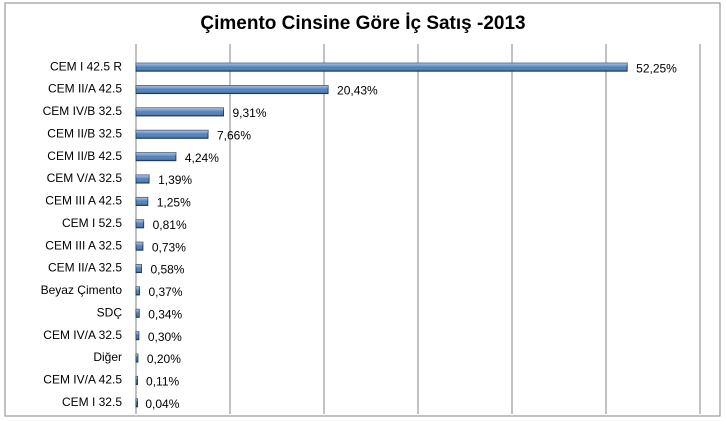 Image resolution: width=726 pixels, height=421 pixels. I want to click on value-label: 0,11%, so click(162, 382).